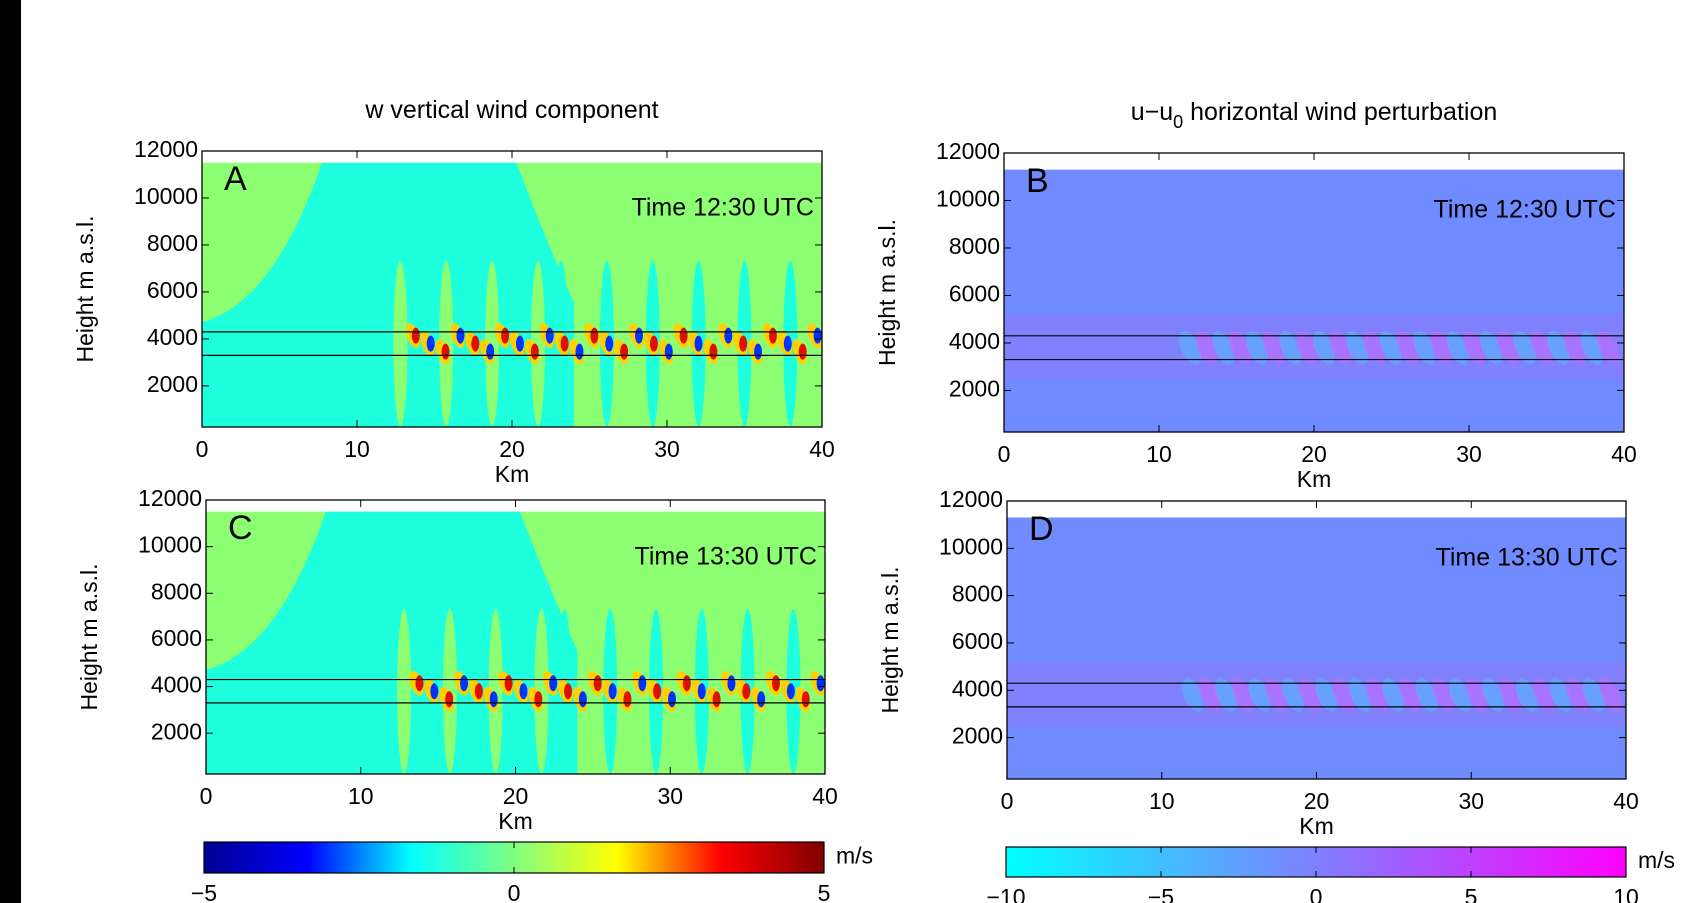  I want to click on chart-title: w vertical wind component, so click(511, 110).